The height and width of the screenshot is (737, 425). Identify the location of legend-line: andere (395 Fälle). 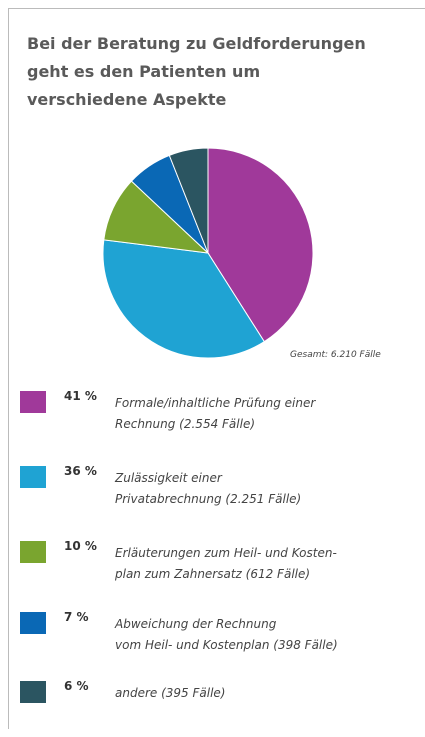
(170, 693).